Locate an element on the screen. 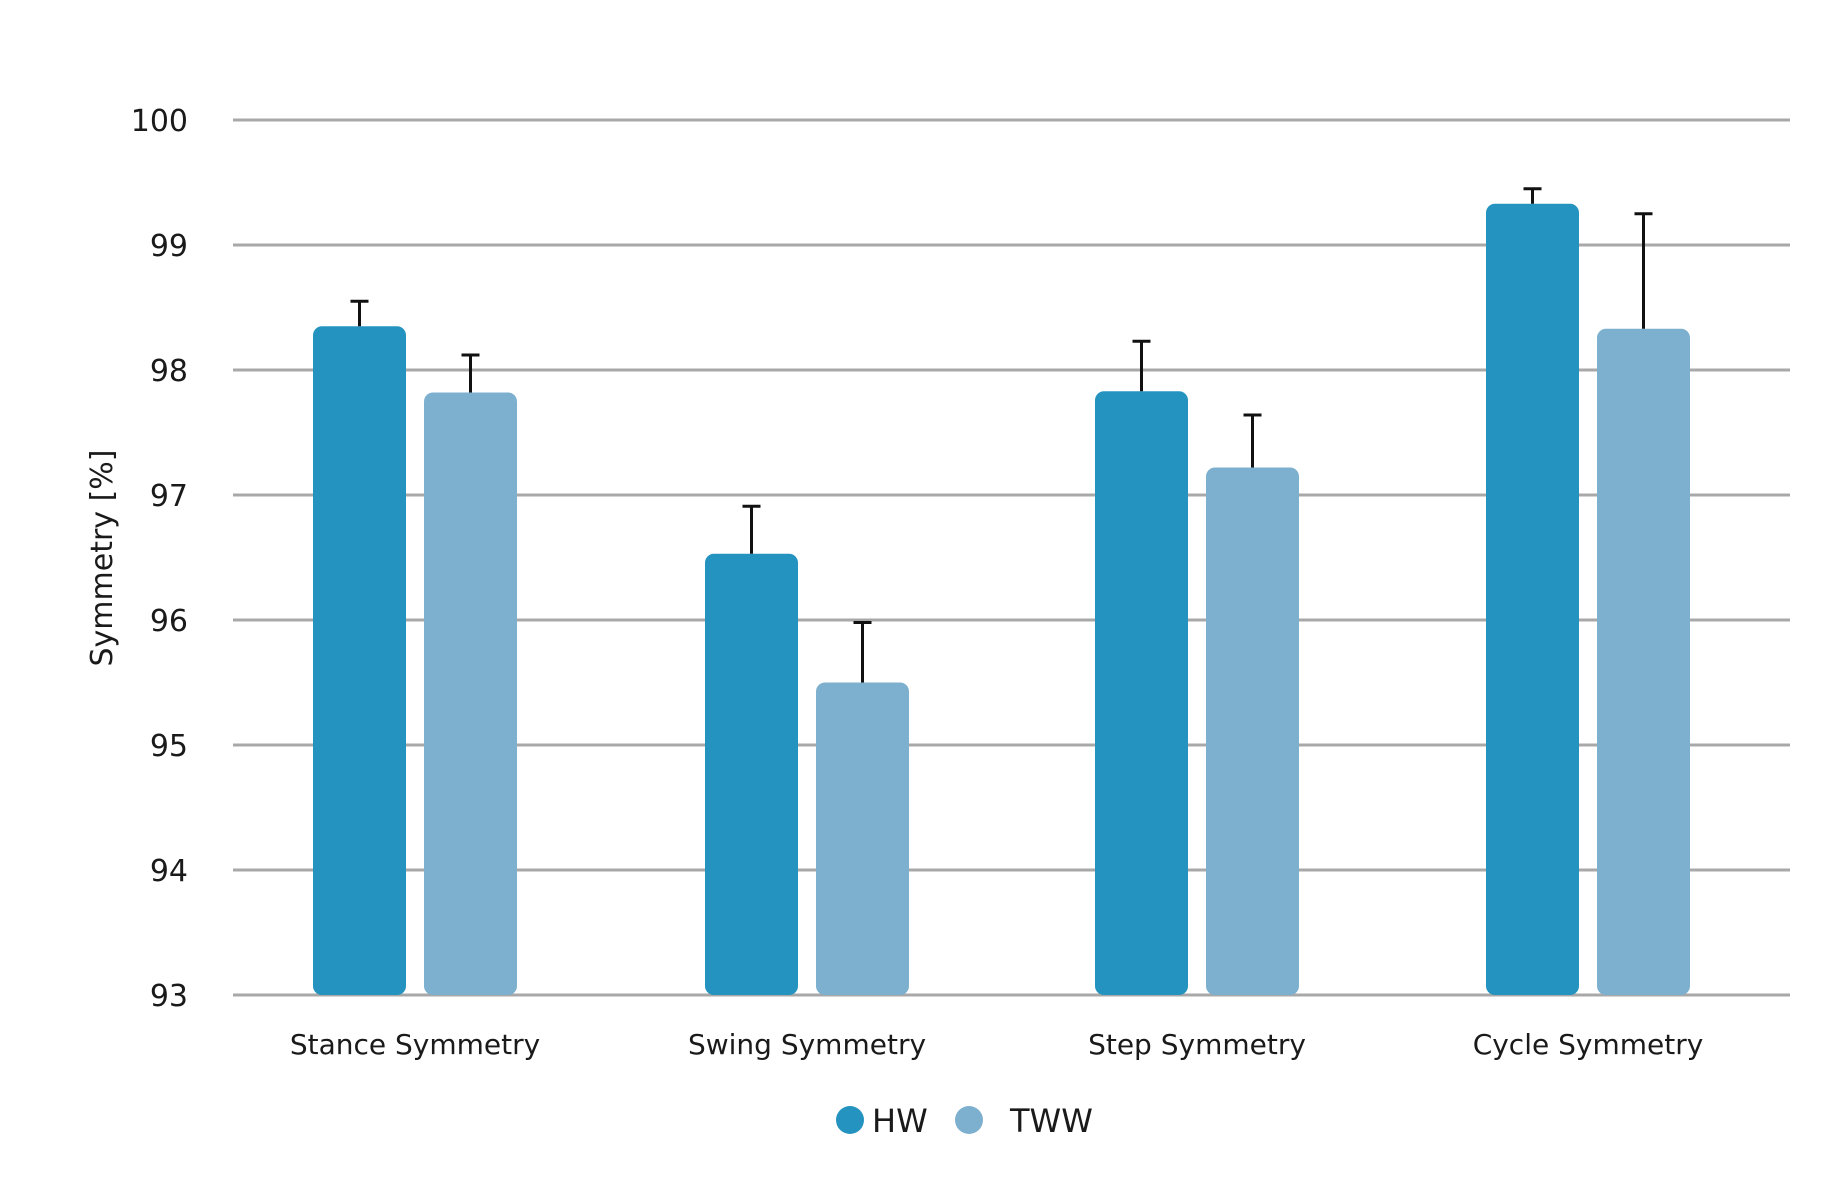 Image resolution: width=1835 pixels, height=1183 pixels. legend-swatch-hw is located at coordinates (850, 1120).